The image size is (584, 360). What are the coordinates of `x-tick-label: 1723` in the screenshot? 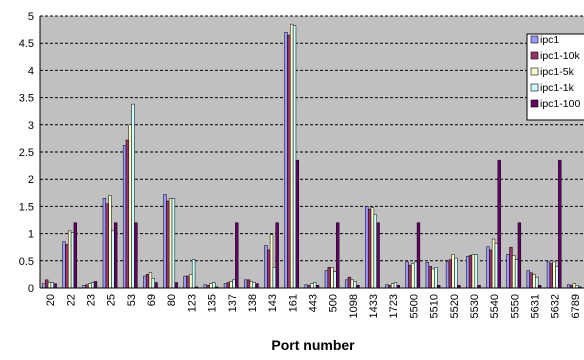 It's located at (394, 306).